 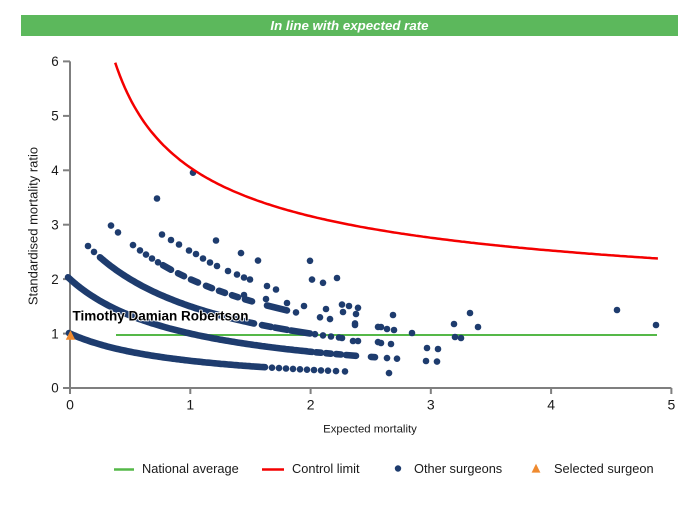 What do you see at coordinates (33, 226) in the screenshot?
I see `svg-text: Standardised mortality ratio` at bounding box center [33, 226].